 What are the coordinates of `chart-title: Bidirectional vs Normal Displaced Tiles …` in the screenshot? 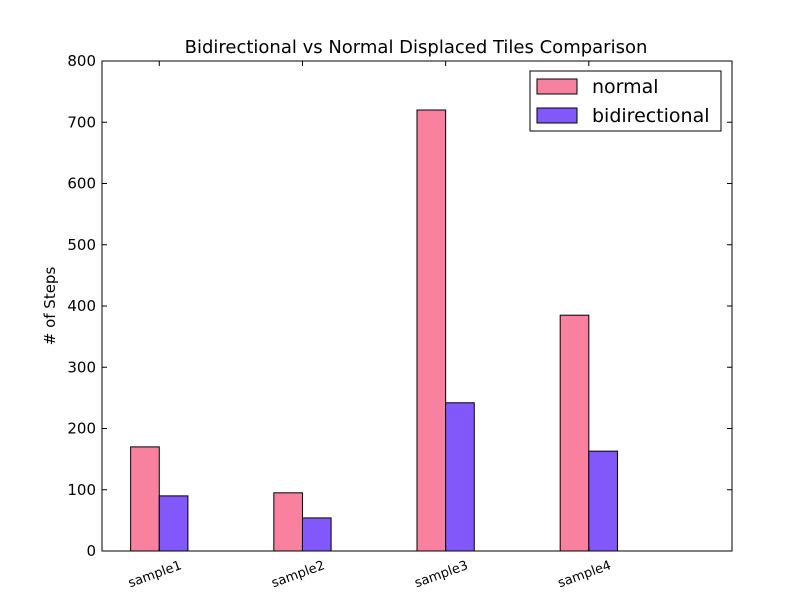 It's located at (416, 47).